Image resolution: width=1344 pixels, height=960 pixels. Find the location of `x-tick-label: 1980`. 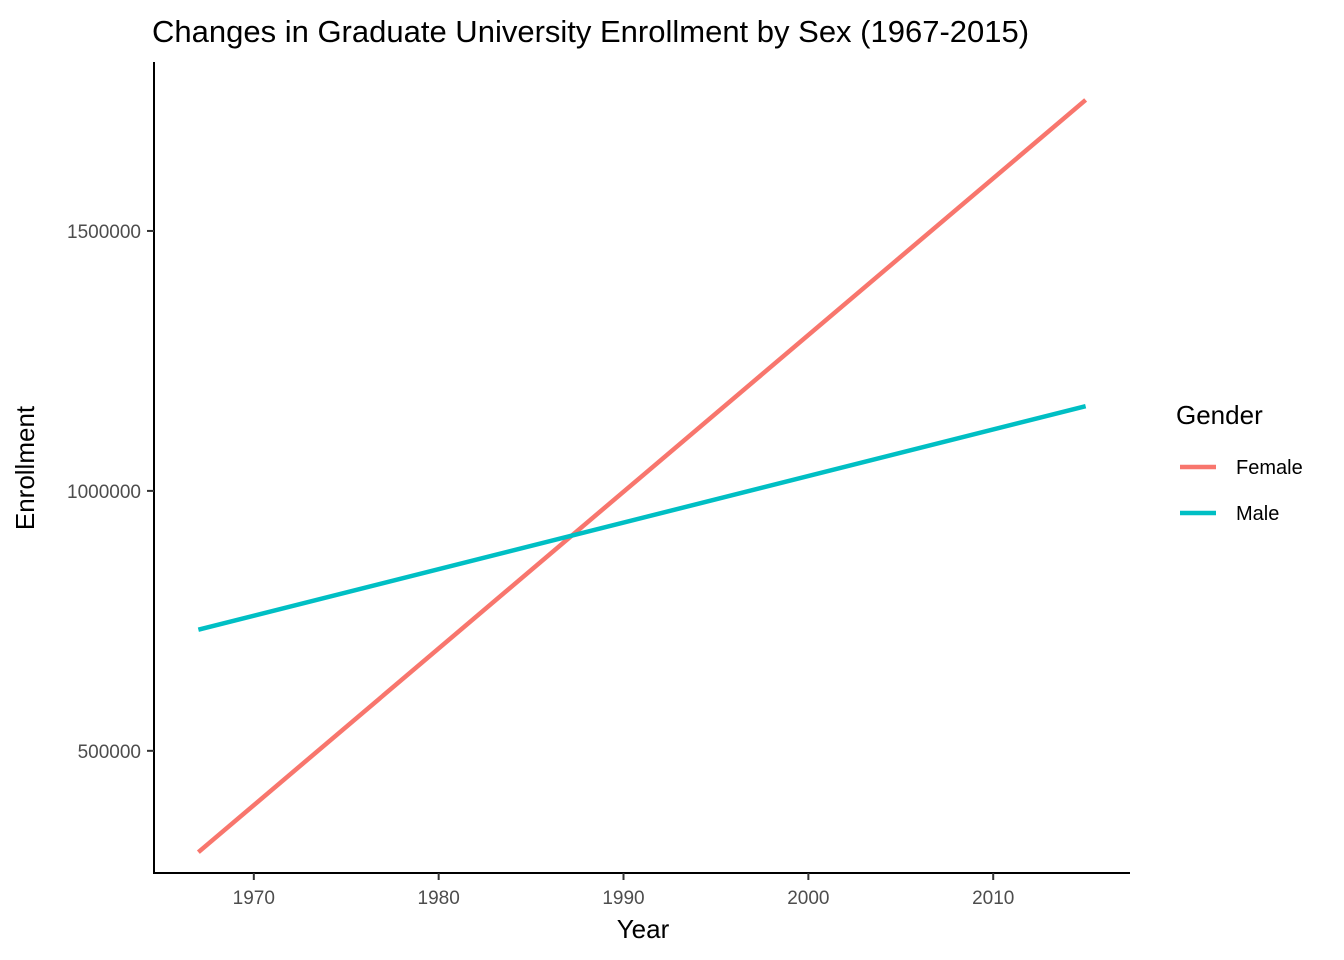

x-tick-label: 1980 is located at coordinates (439, 898).